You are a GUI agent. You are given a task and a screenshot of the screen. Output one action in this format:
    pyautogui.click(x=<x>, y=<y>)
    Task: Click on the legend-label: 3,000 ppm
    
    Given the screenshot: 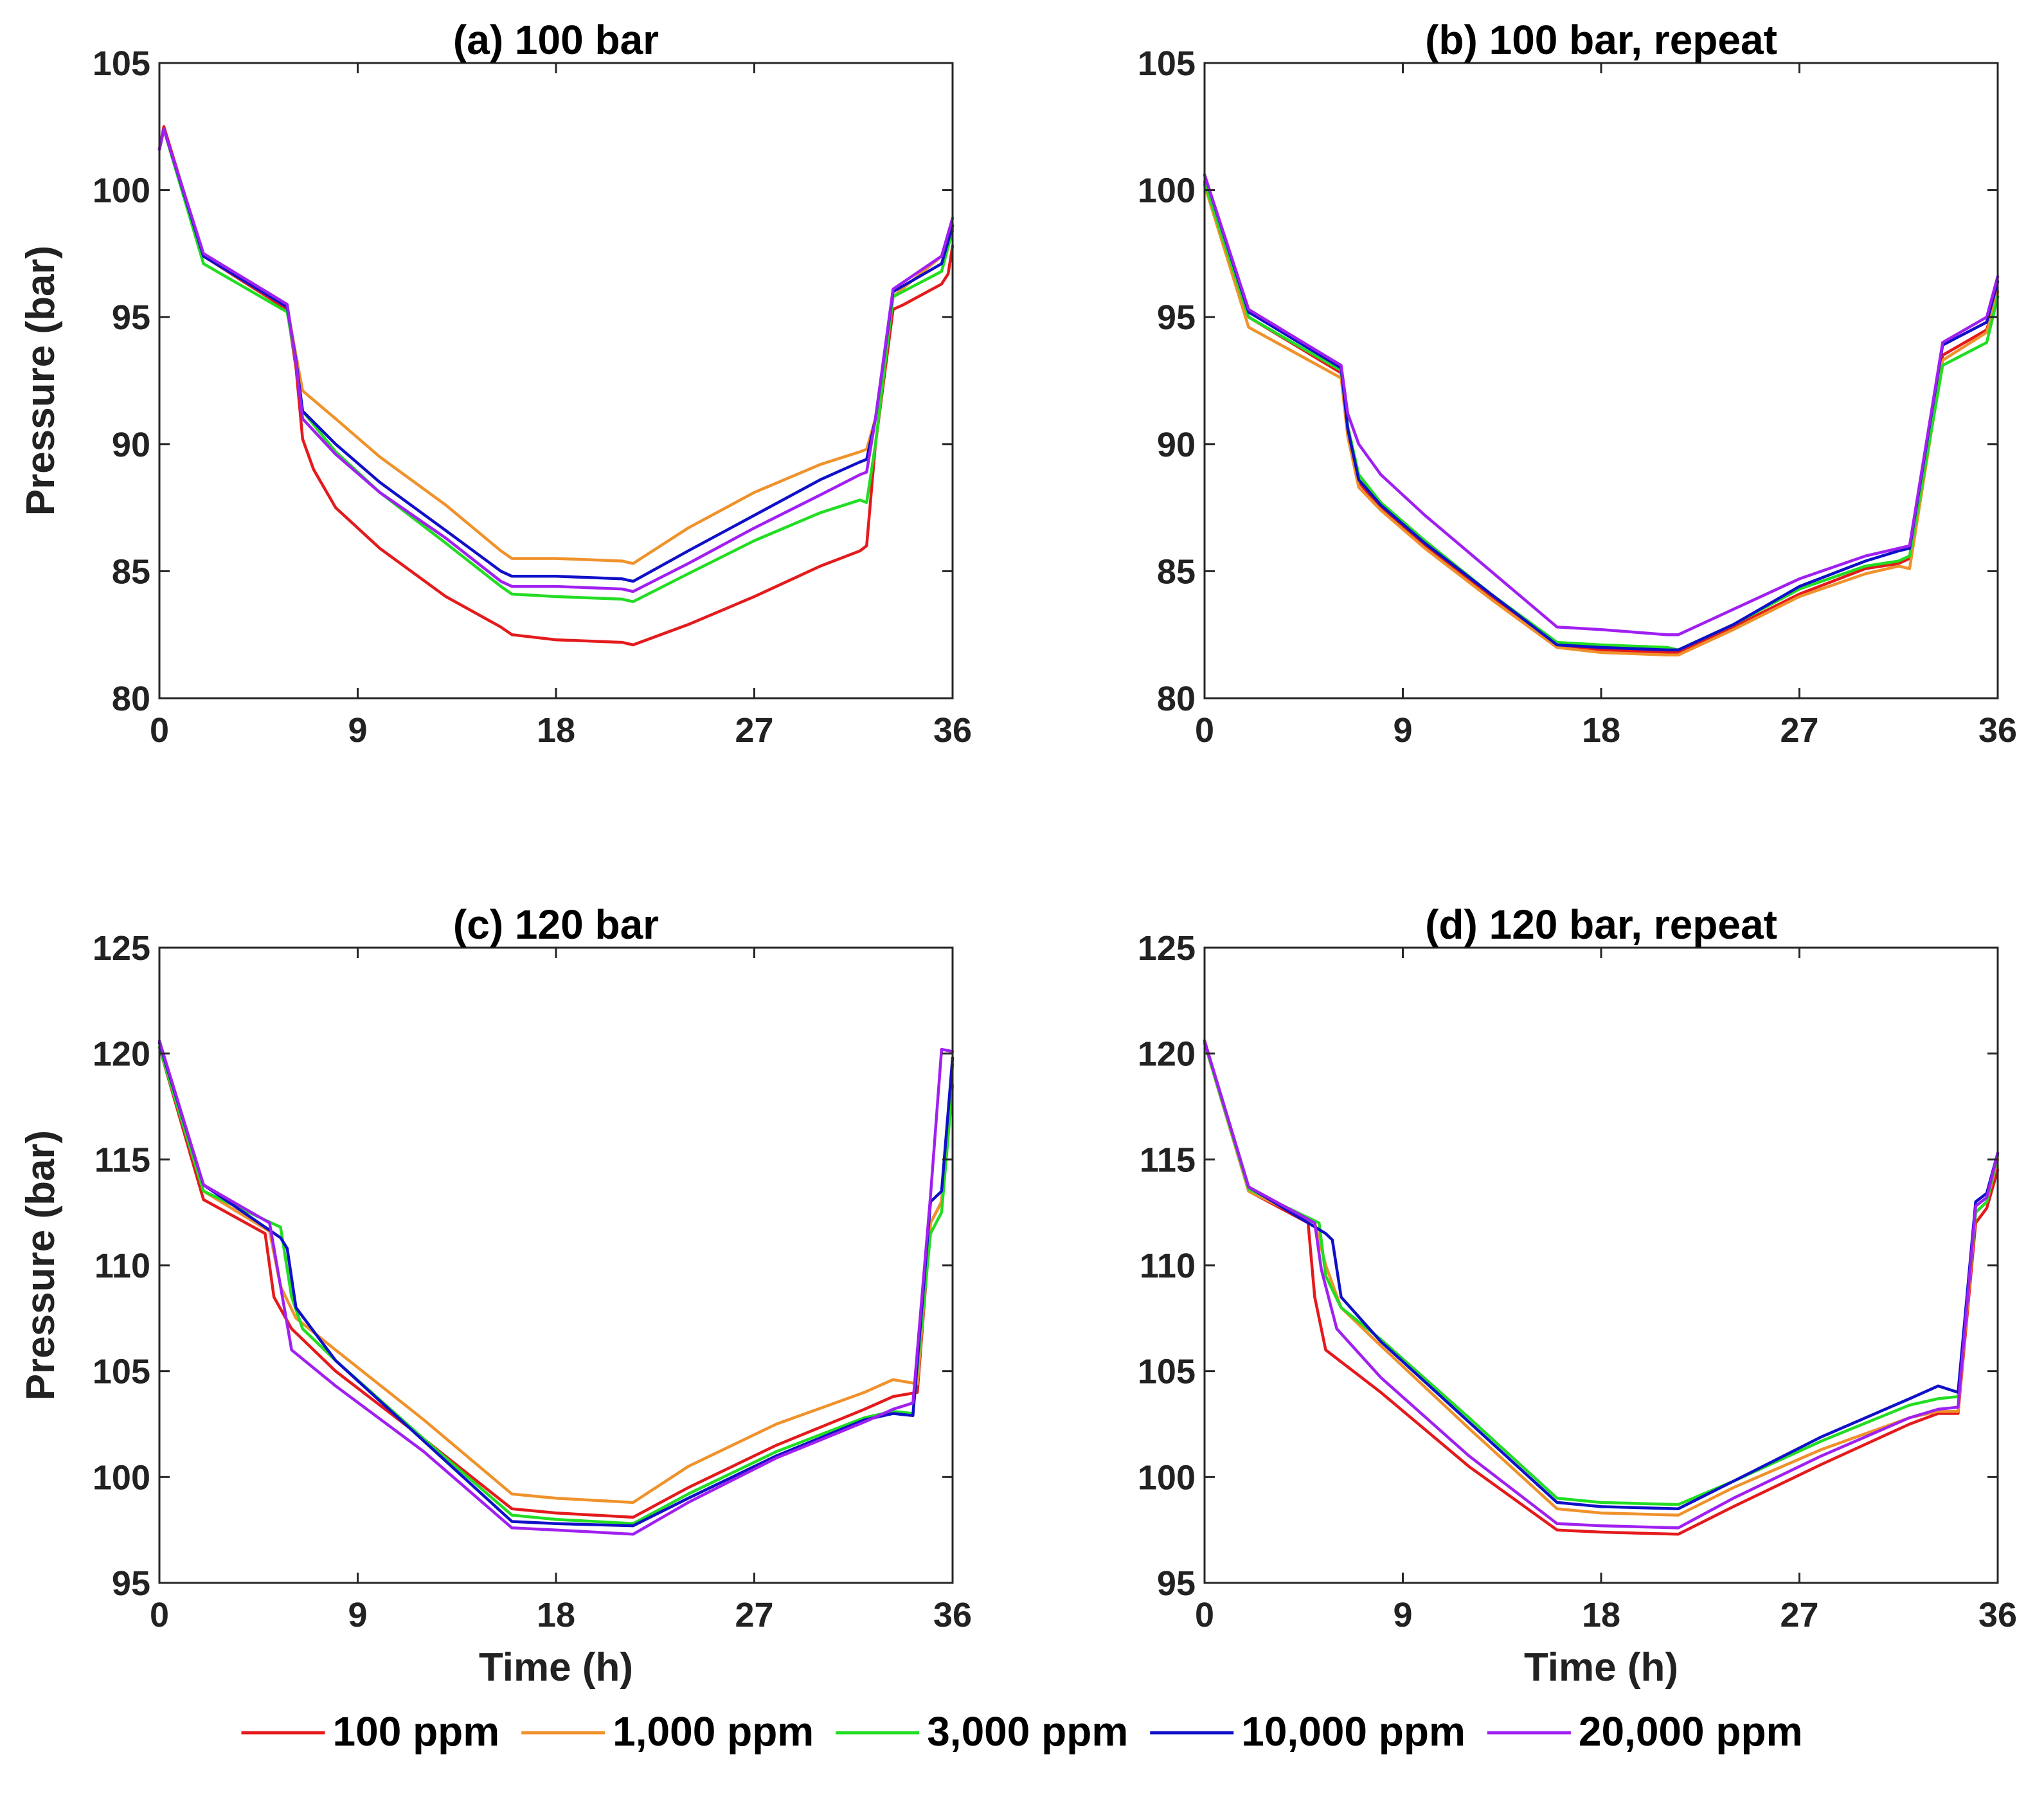 What is the action you would take?
    pyautogui.click(x=1027, y=1731)
    